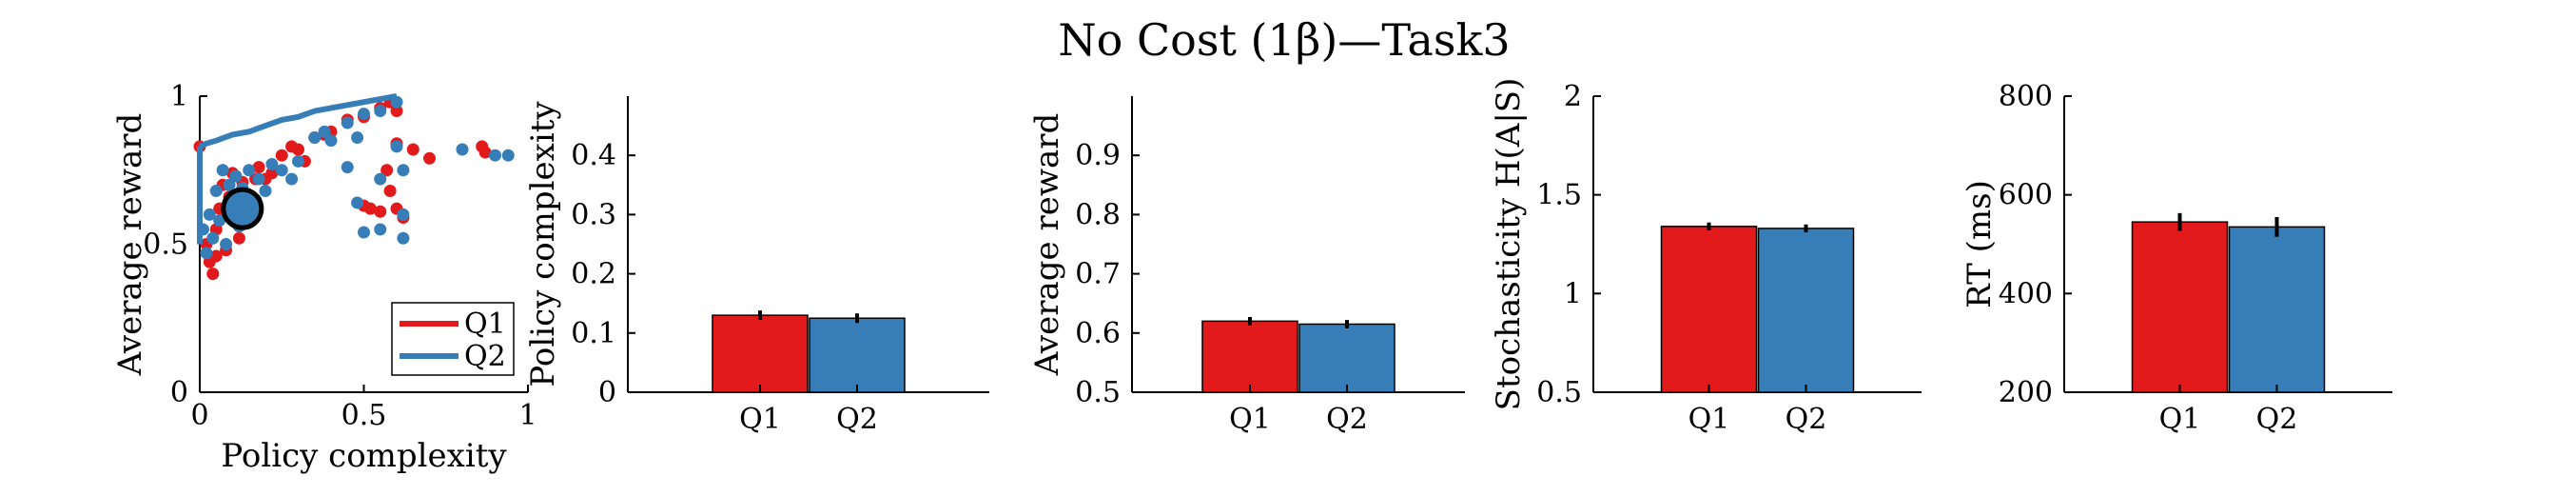  What do you see at coordinates (2026, 96) in the screenshot?
I see `y-tick-label: 800` at bounding box center [2026, 96].